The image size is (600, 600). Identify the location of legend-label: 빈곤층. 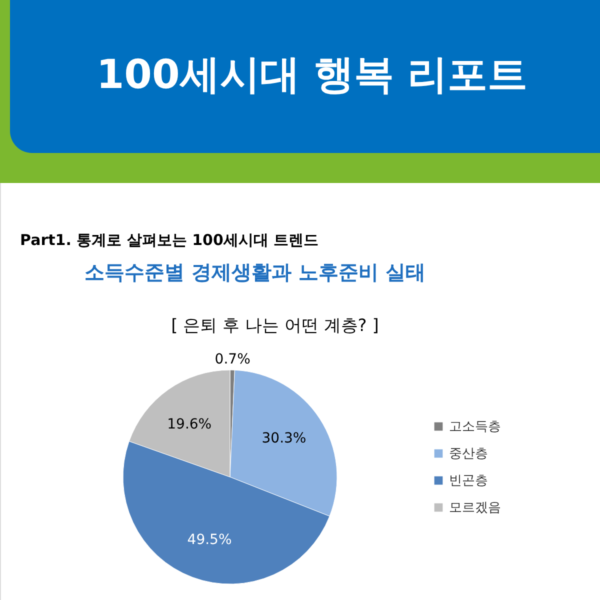
(468, 481).